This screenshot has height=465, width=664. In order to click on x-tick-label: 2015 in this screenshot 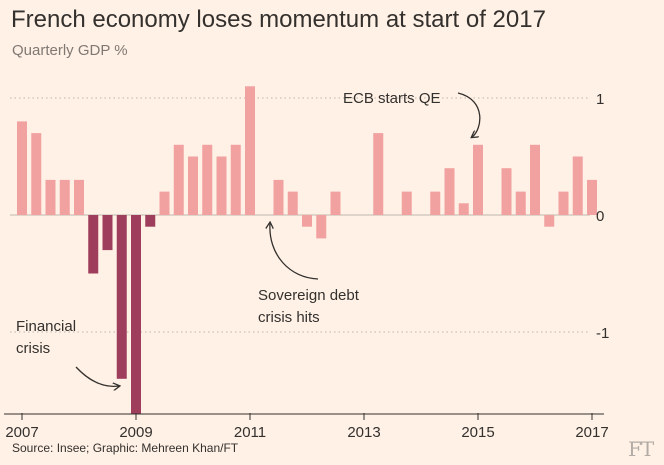, I will do `click(477, 432)`.